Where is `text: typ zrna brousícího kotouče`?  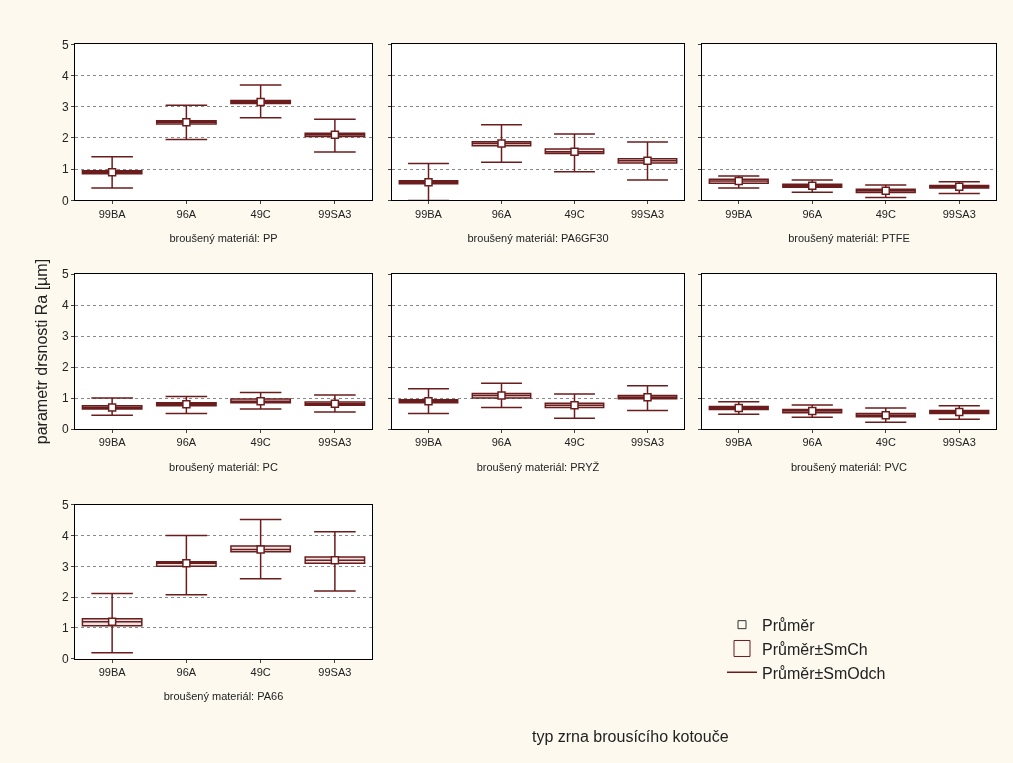 text: typ zrna brousícího kotouče is located at coordinates (630, 736).